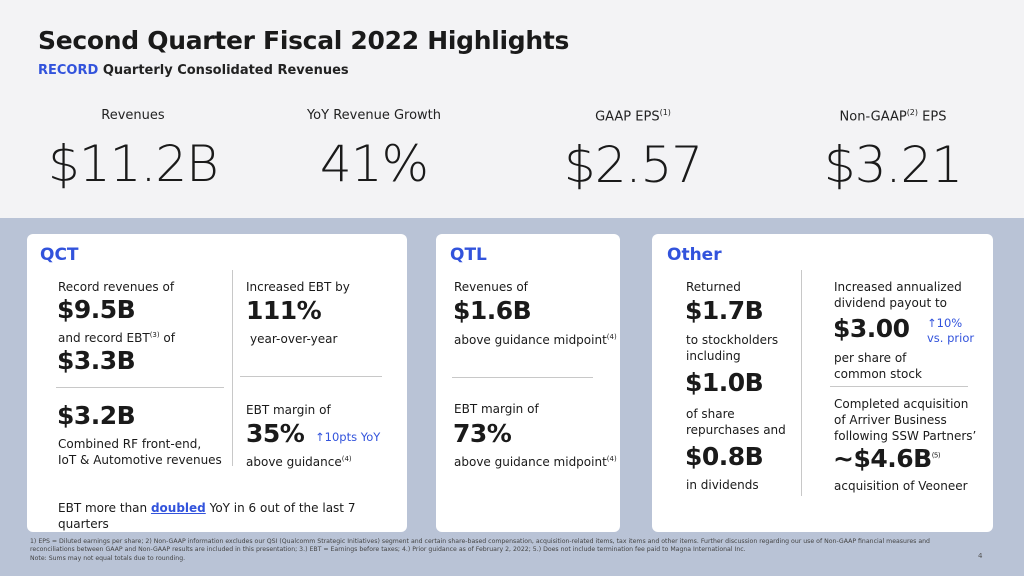 Image resolution: width=1024 pixels, height=576 pixels. What do you see at coordinates (535, 462) in the screenshot?
I see `qtl-margin-sub: above guidance midpoint(4)` at bounding box center [535, 462].